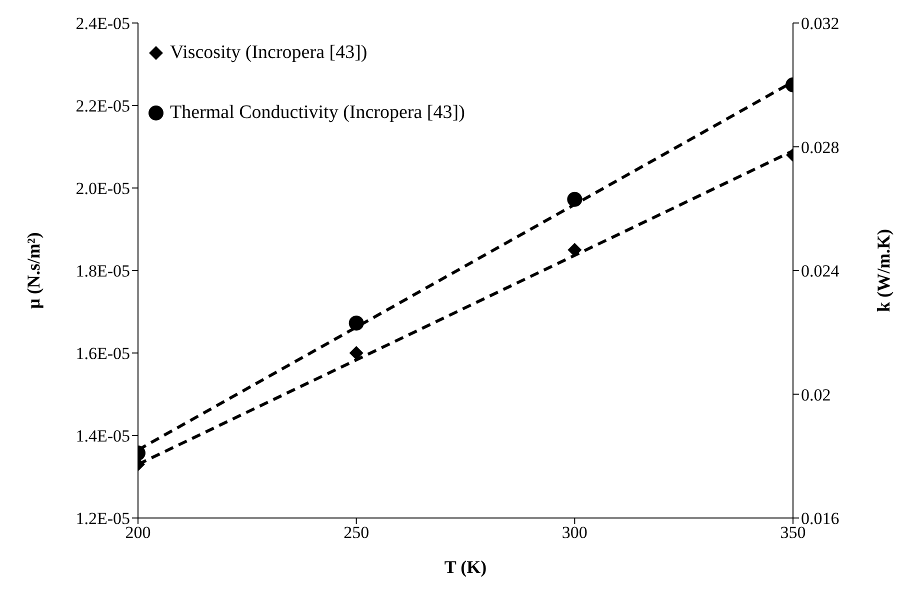 Image resolution: width=918 pixels, height=601 pixels. I want to click on x-tick-label: 200, so click(138, 532).